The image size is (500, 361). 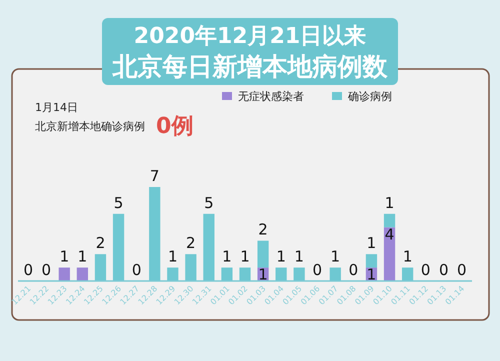 What do you see at coordinates (271, 96) in the screenshot?
I see `legend-label: 无症状感染者` at bounding box center [271, 96].